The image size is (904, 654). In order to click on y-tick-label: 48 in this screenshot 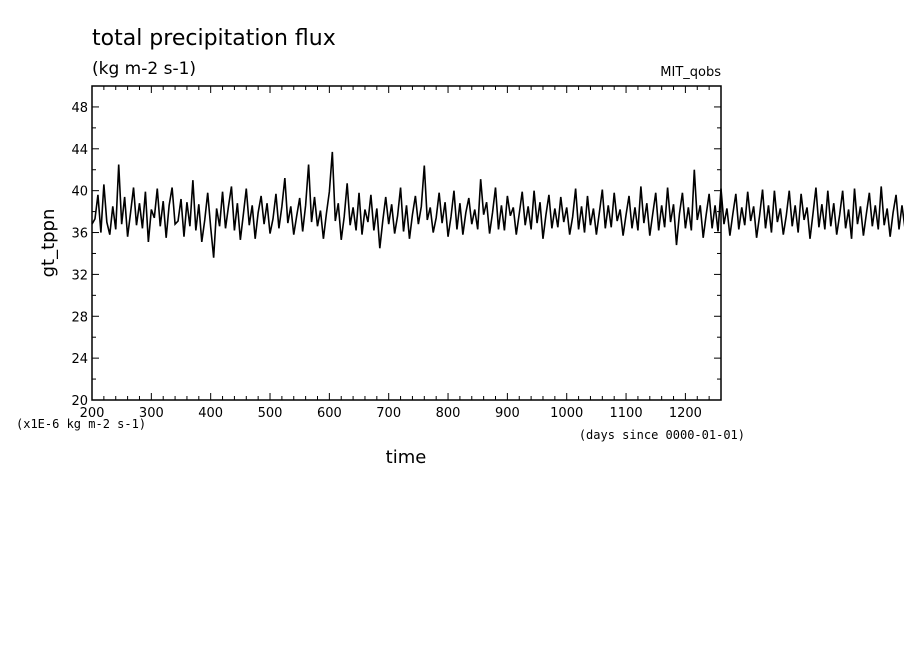, I will do `click(79, 108)`.